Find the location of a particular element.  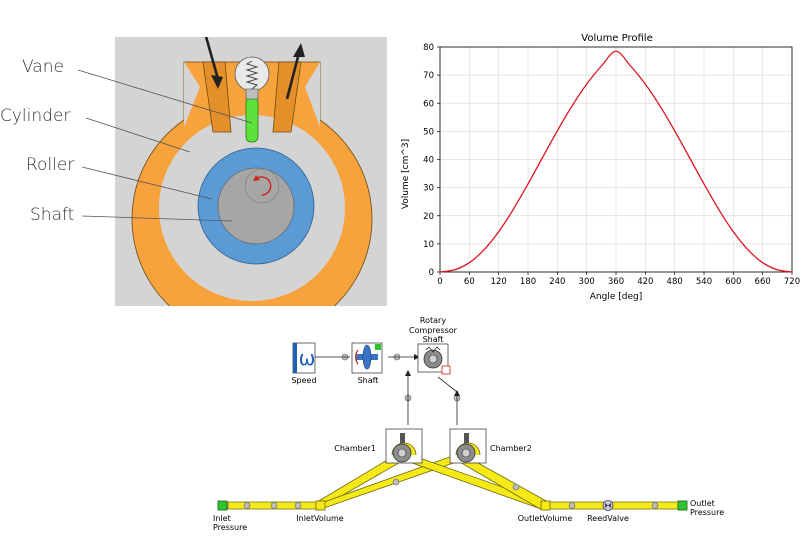

chart-xlabel: Angle [deg] is located at coordinates (616, 297).